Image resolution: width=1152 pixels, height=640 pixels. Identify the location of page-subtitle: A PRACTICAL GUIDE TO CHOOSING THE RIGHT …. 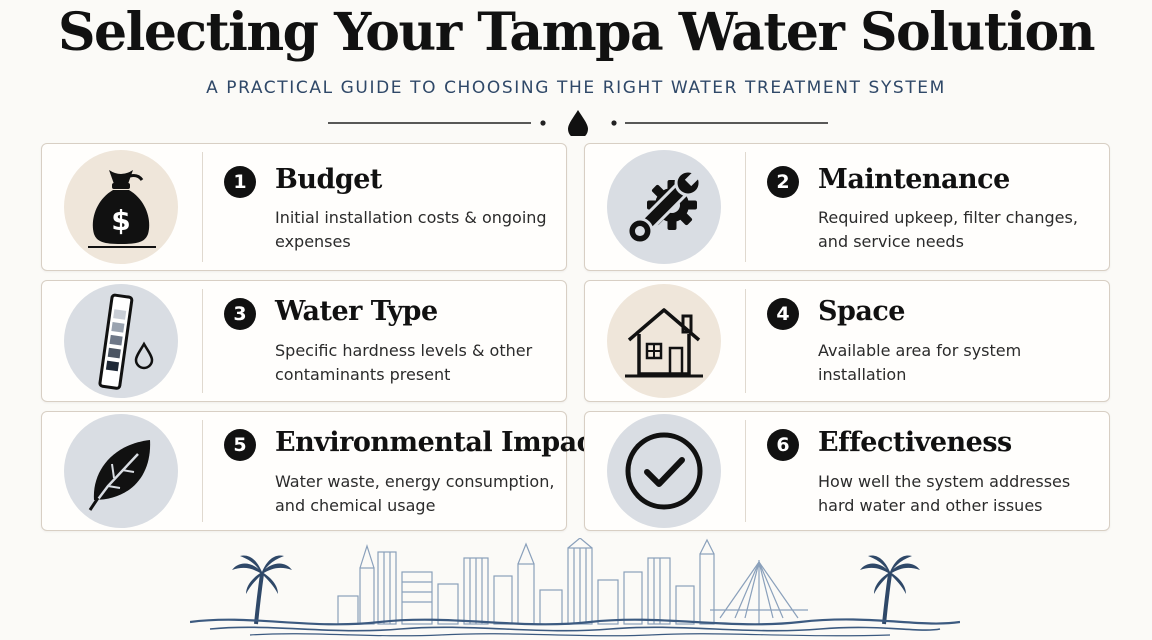
(576, 88).